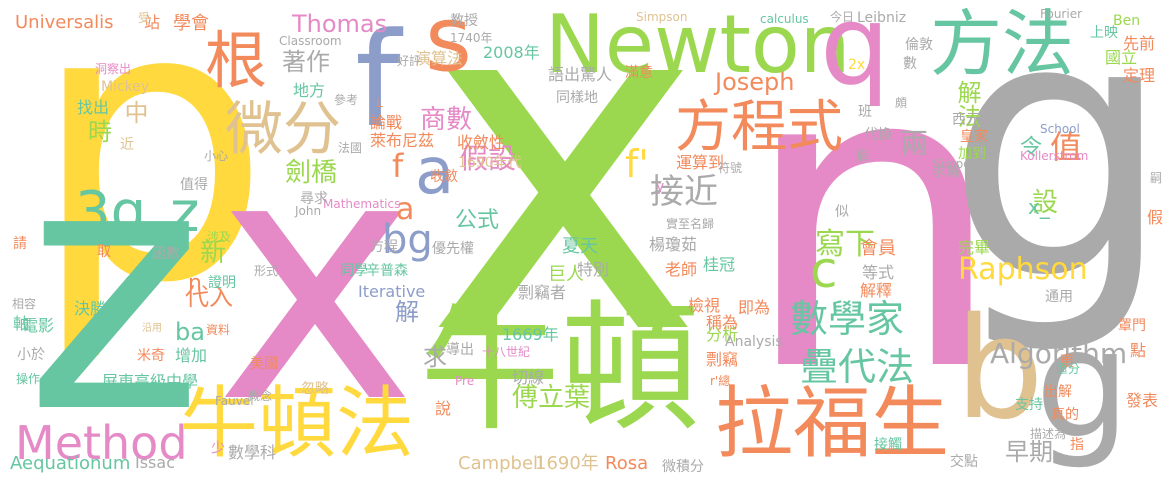  What do you see at coordinates (346, 100) in the screenshot?
I see `word-120-cjk: 參考` at bounding box center [346, 100].